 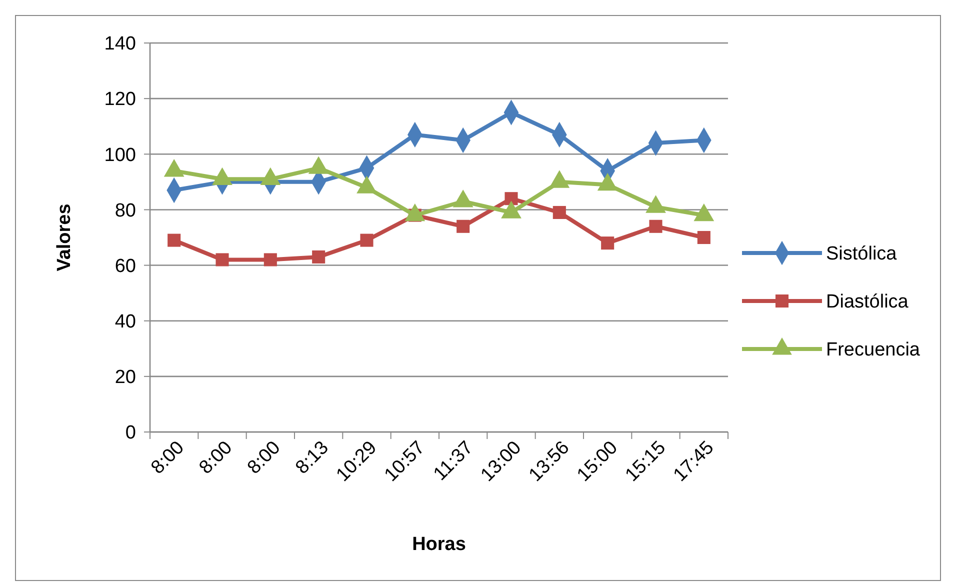 I want to click on y-tick-label: 100, so click(x=120, y=155).